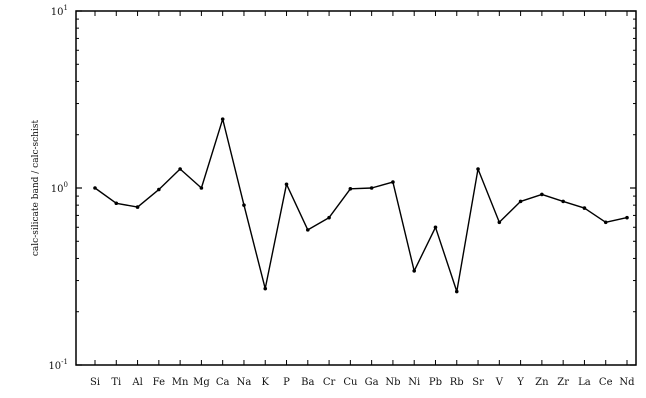  I want to click on data-point-zr, so click(563, 201).